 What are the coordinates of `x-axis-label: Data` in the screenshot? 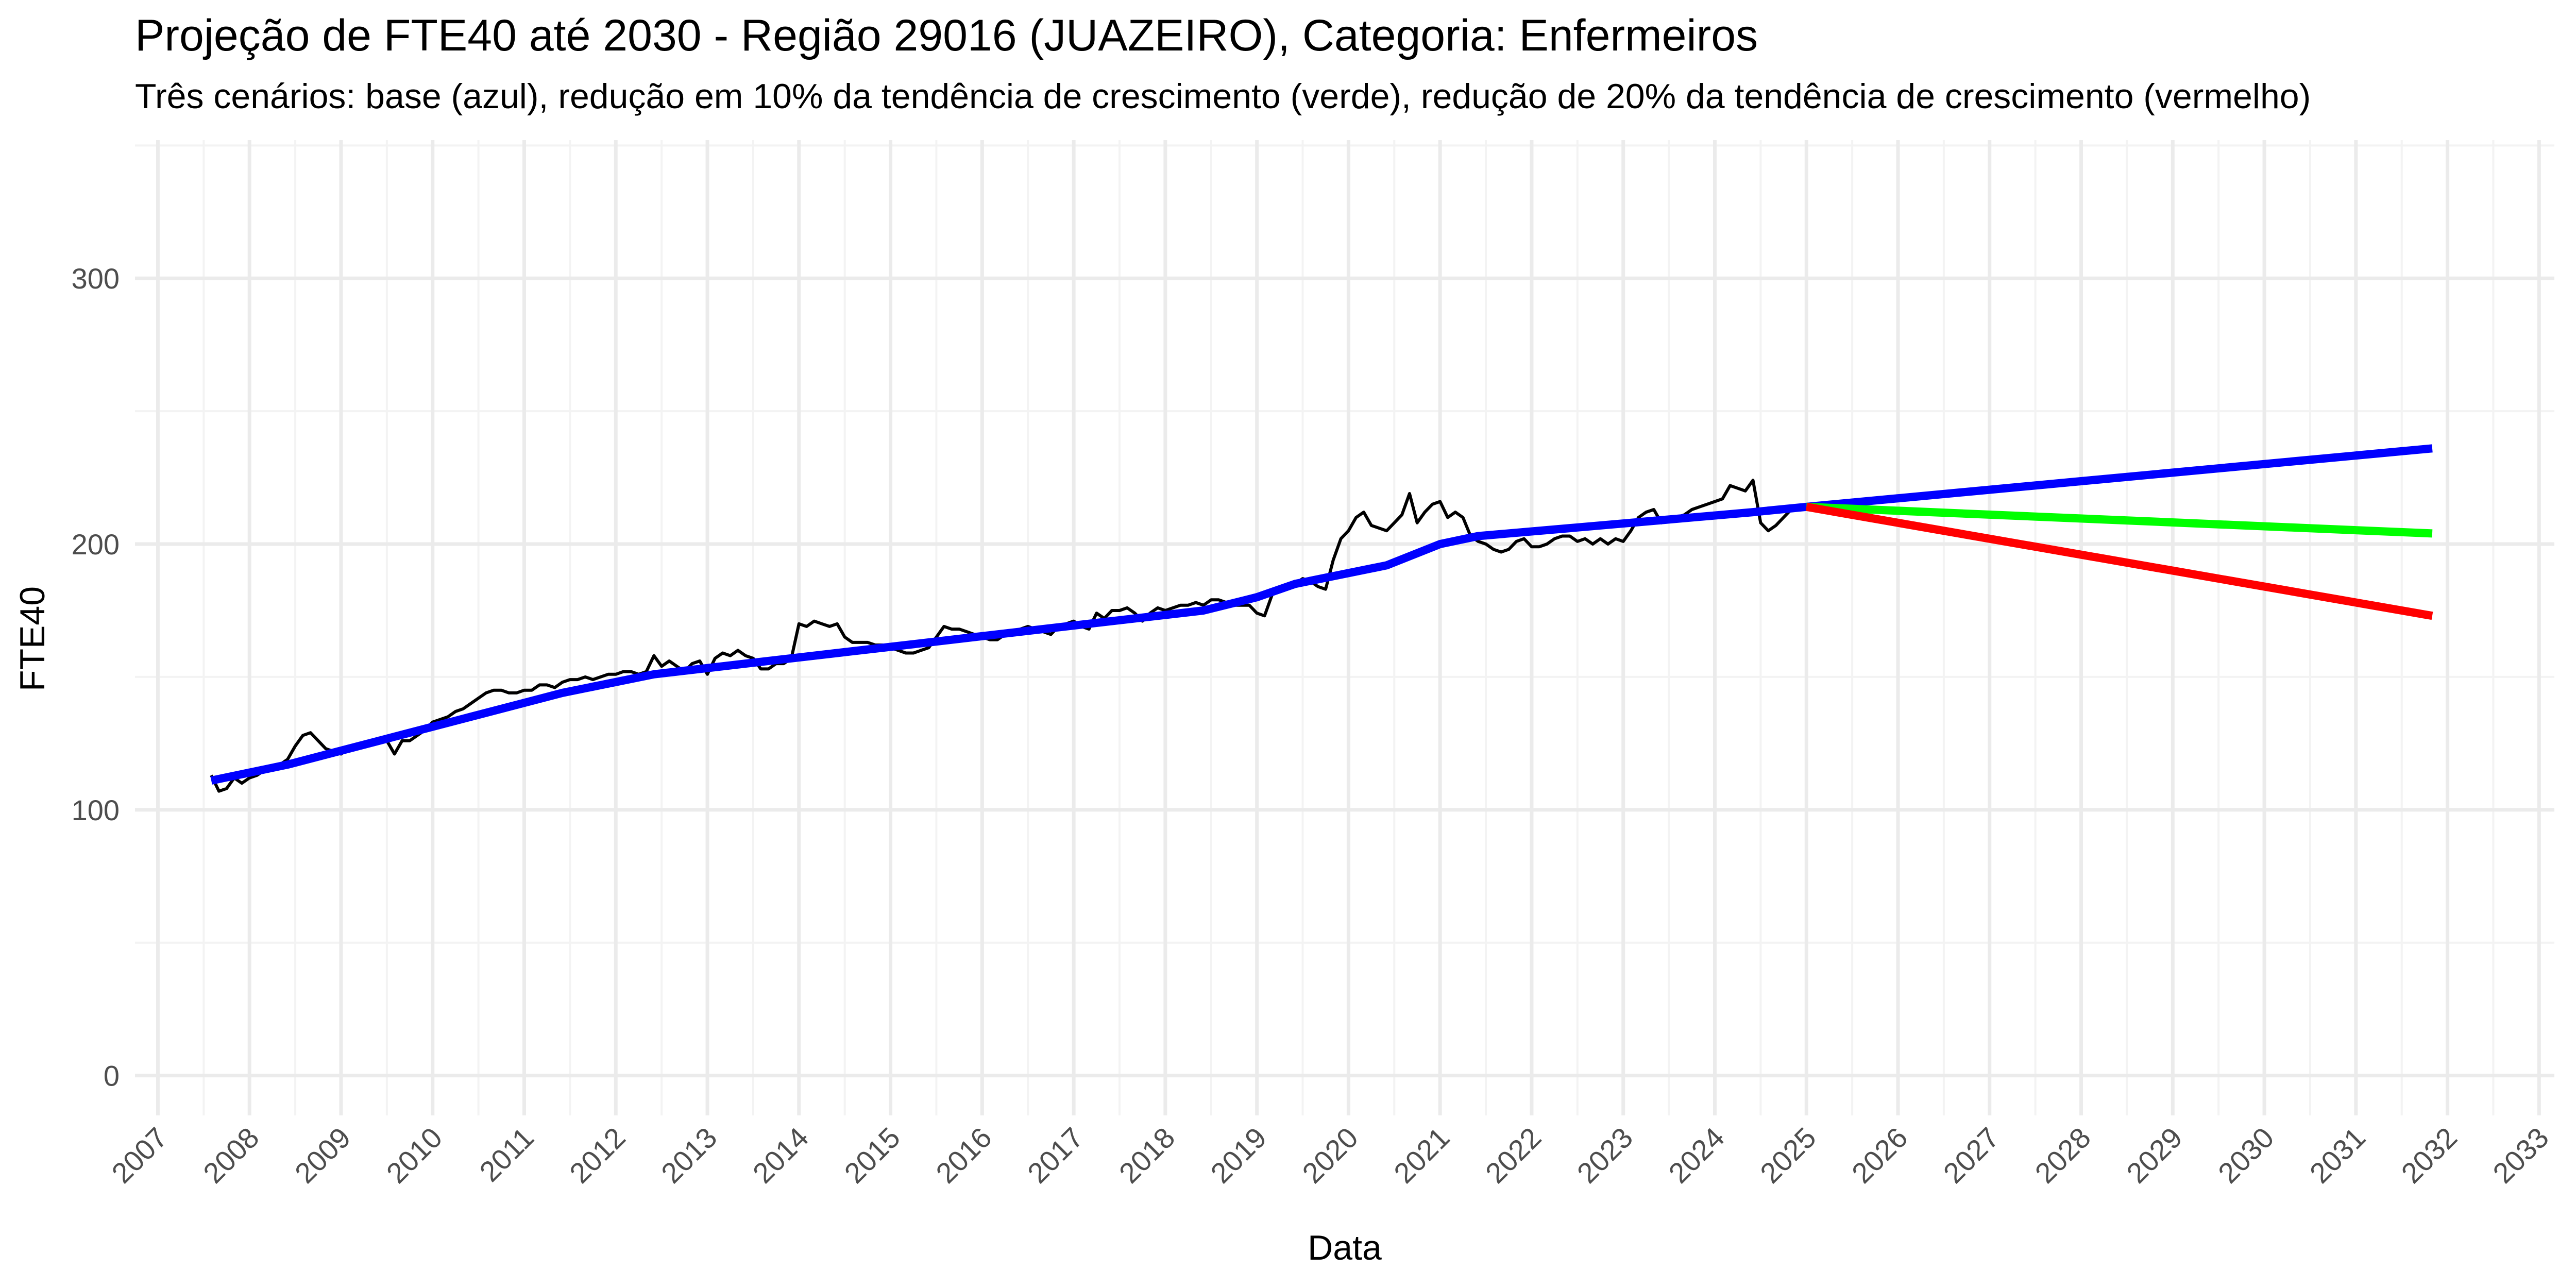 It's located at (1345, 1247).